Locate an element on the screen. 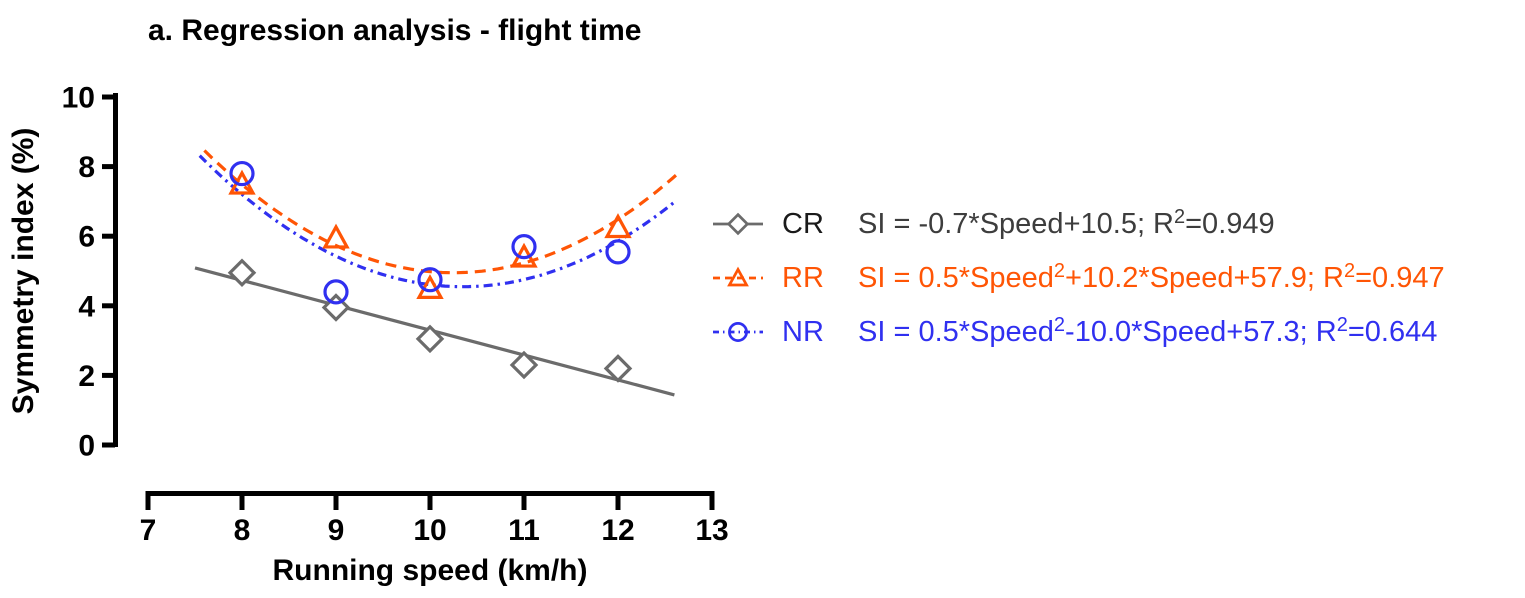  legend-row-CR: CR SI = -0.7*Speed+10.5; R2=0.949 is located at coordinates (987, 224).